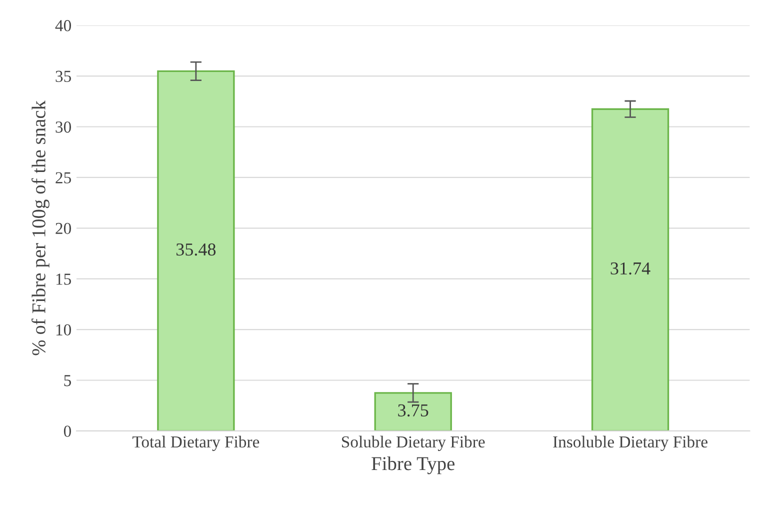  I want to click on data-label: 31.74, so click(630, 268).